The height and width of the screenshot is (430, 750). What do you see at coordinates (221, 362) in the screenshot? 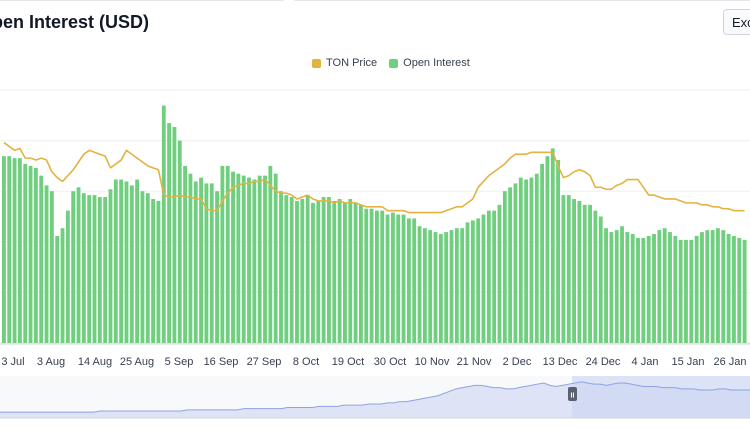
I see `x-tick-label: 16 Sep` at bounding box center [221, 362].